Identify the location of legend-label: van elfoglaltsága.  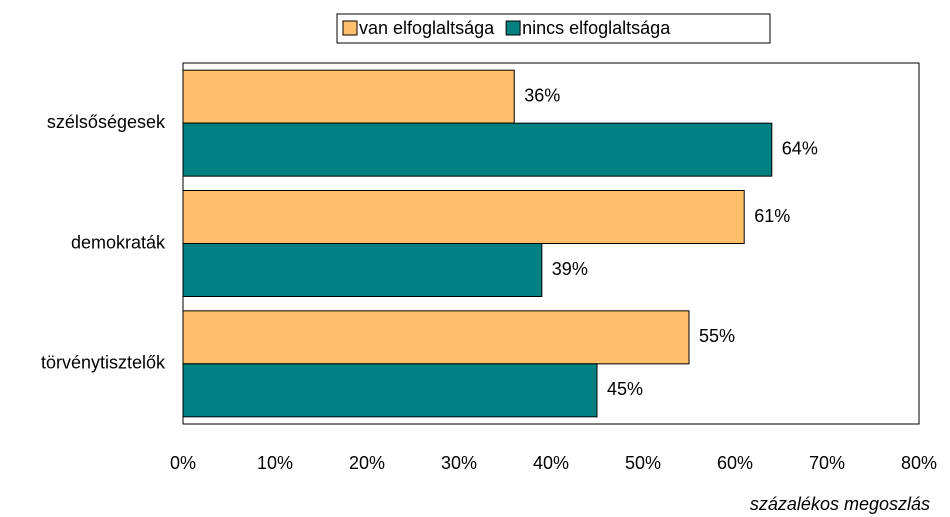
(427, 28).